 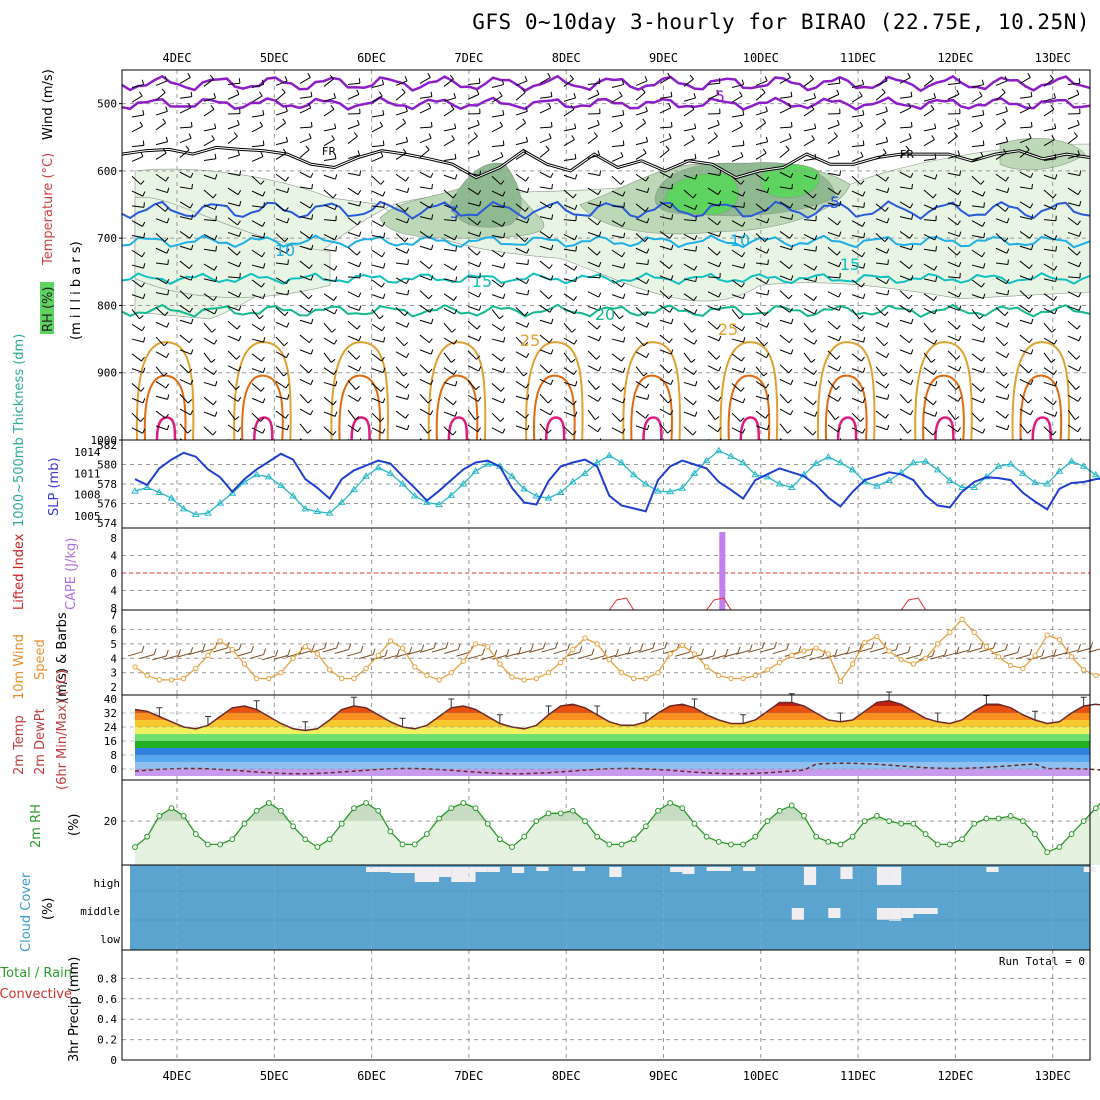 What do you see at coordinates (107, 999) in the screenshot?
I see `precip-tick-0.6: 0.6` at bounding box center [107, 999].